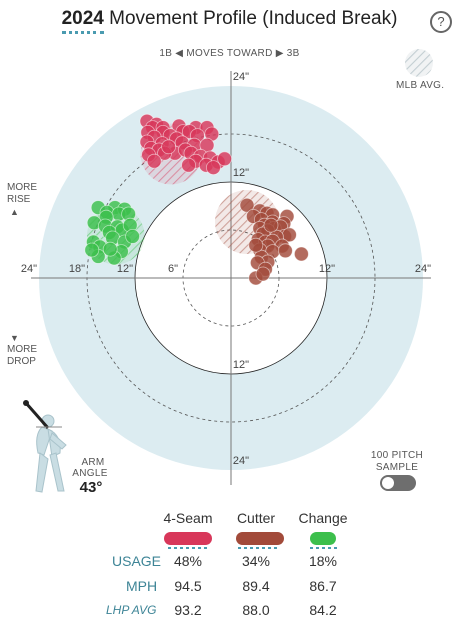 The width and height of the screenshot is (459, 624). I want to click on more-drop-label: ▼ MORE DROP, so click(22, 350).